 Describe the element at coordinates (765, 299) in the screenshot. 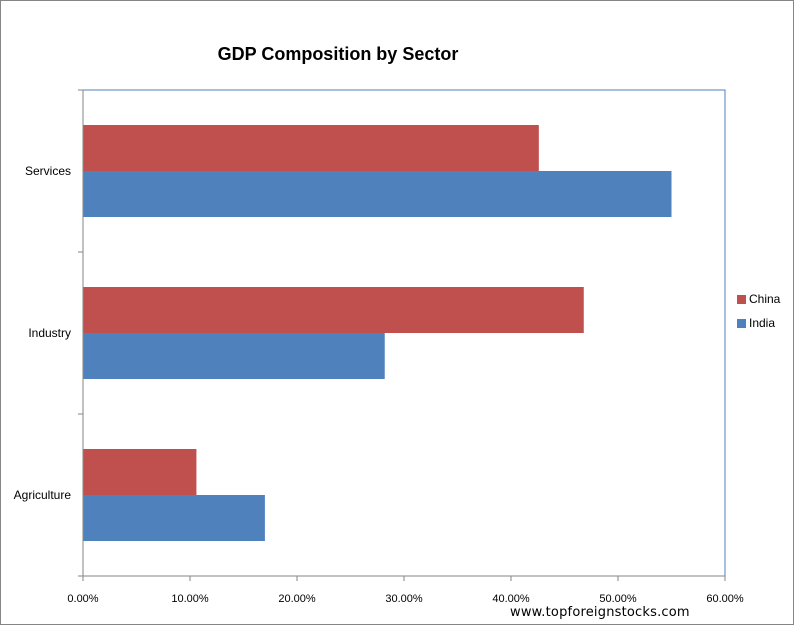

I see `legend-label-china: China` at that location.